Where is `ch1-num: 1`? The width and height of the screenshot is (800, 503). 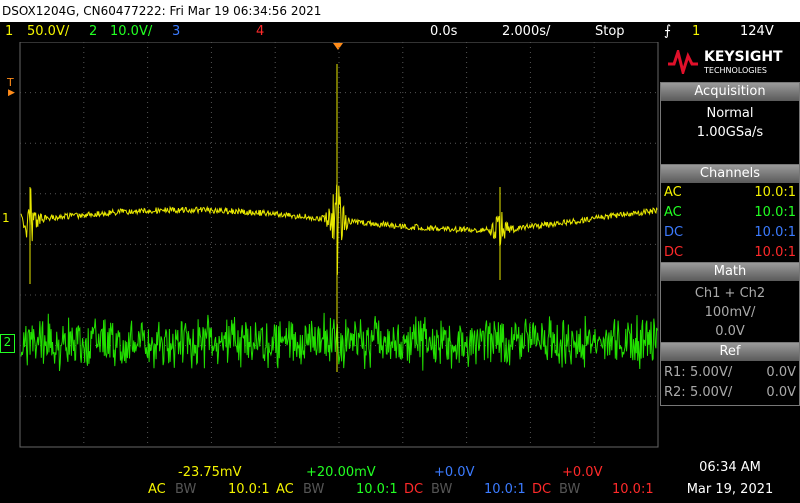
ch1-num: 1 is located at coordinates (9, 31).